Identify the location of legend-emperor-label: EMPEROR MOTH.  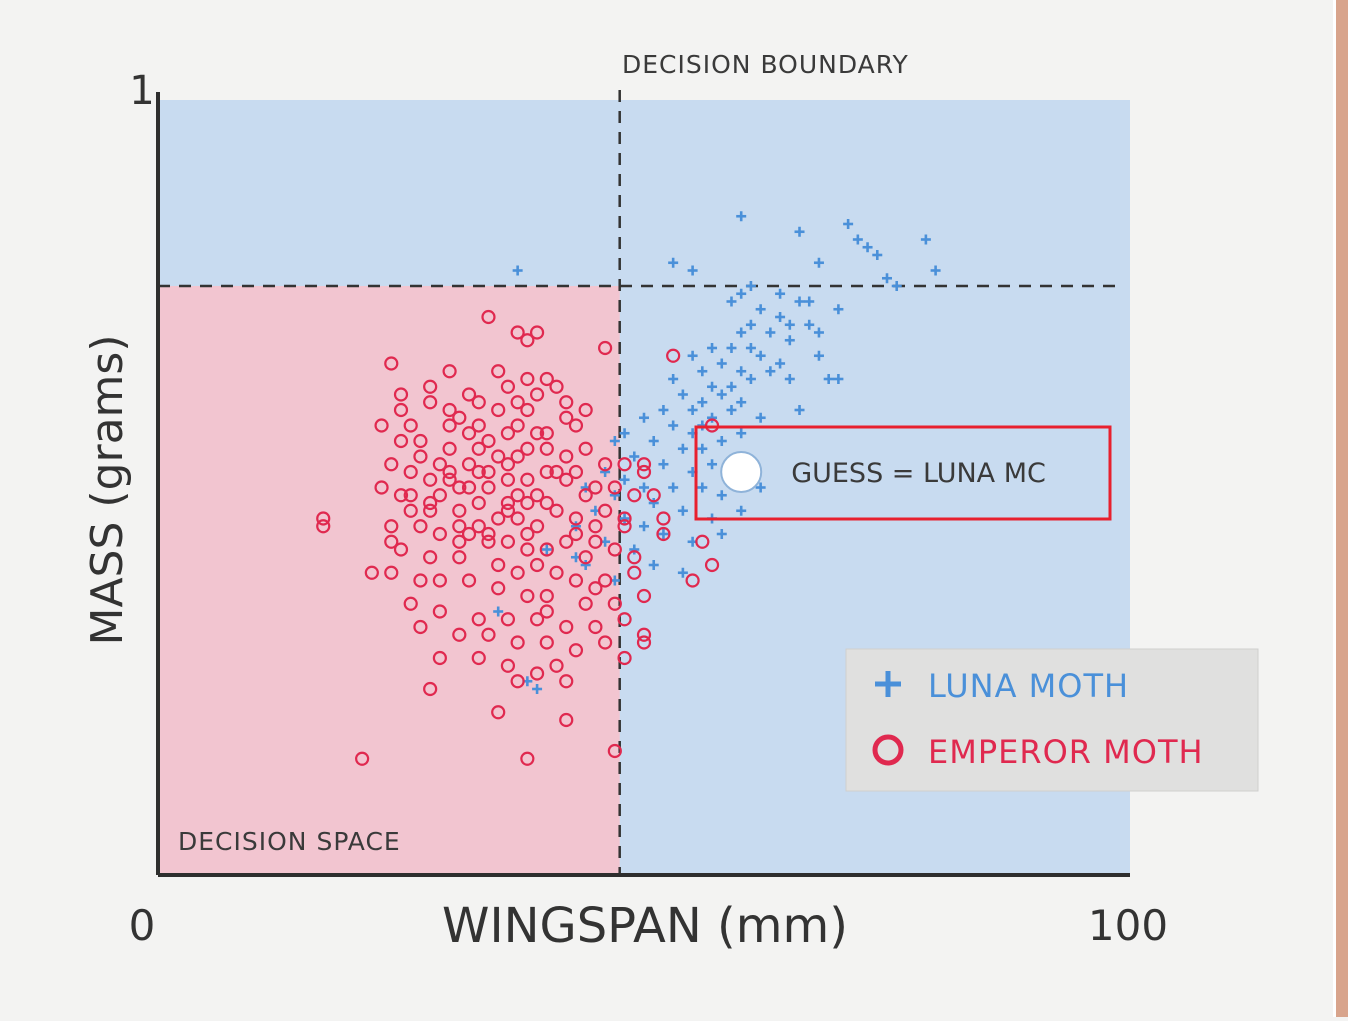
(1066, 752).